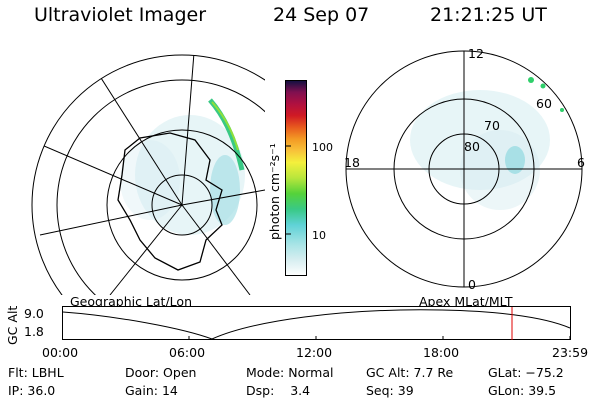 The image size is (600, 400). I want to click on auroral-arc-core, so click(225, 126).